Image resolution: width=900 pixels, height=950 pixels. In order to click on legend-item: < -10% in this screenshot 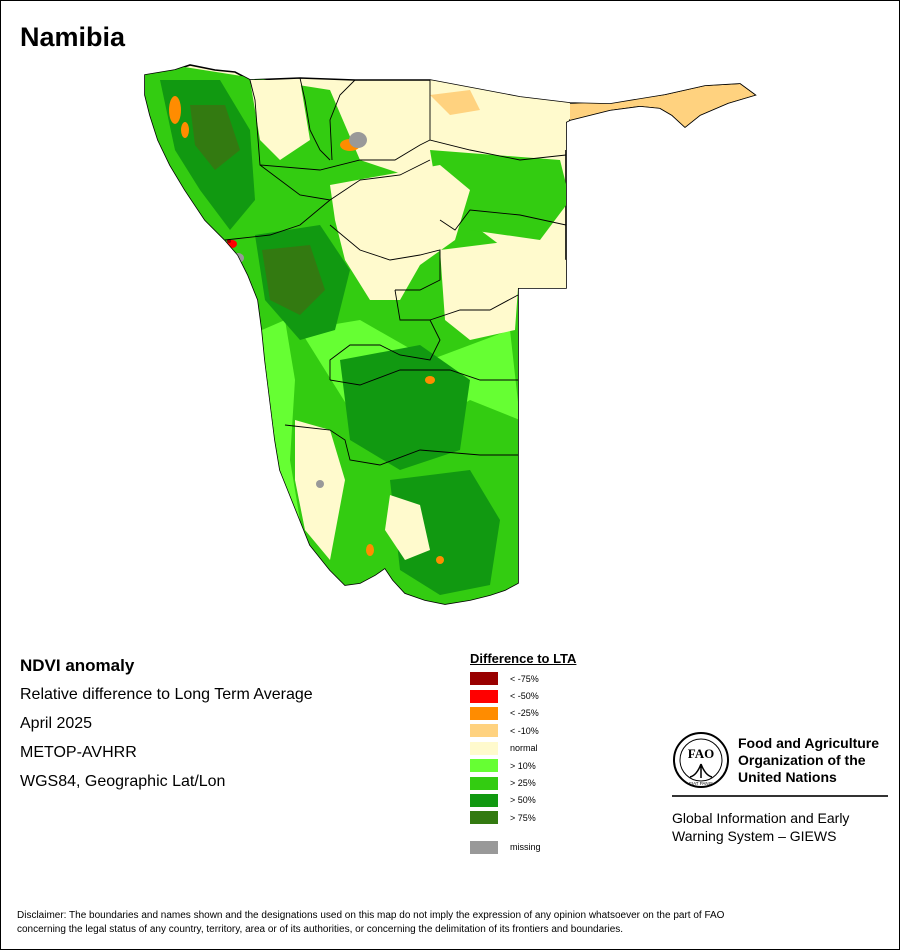, I will do `click(523, 730)`.